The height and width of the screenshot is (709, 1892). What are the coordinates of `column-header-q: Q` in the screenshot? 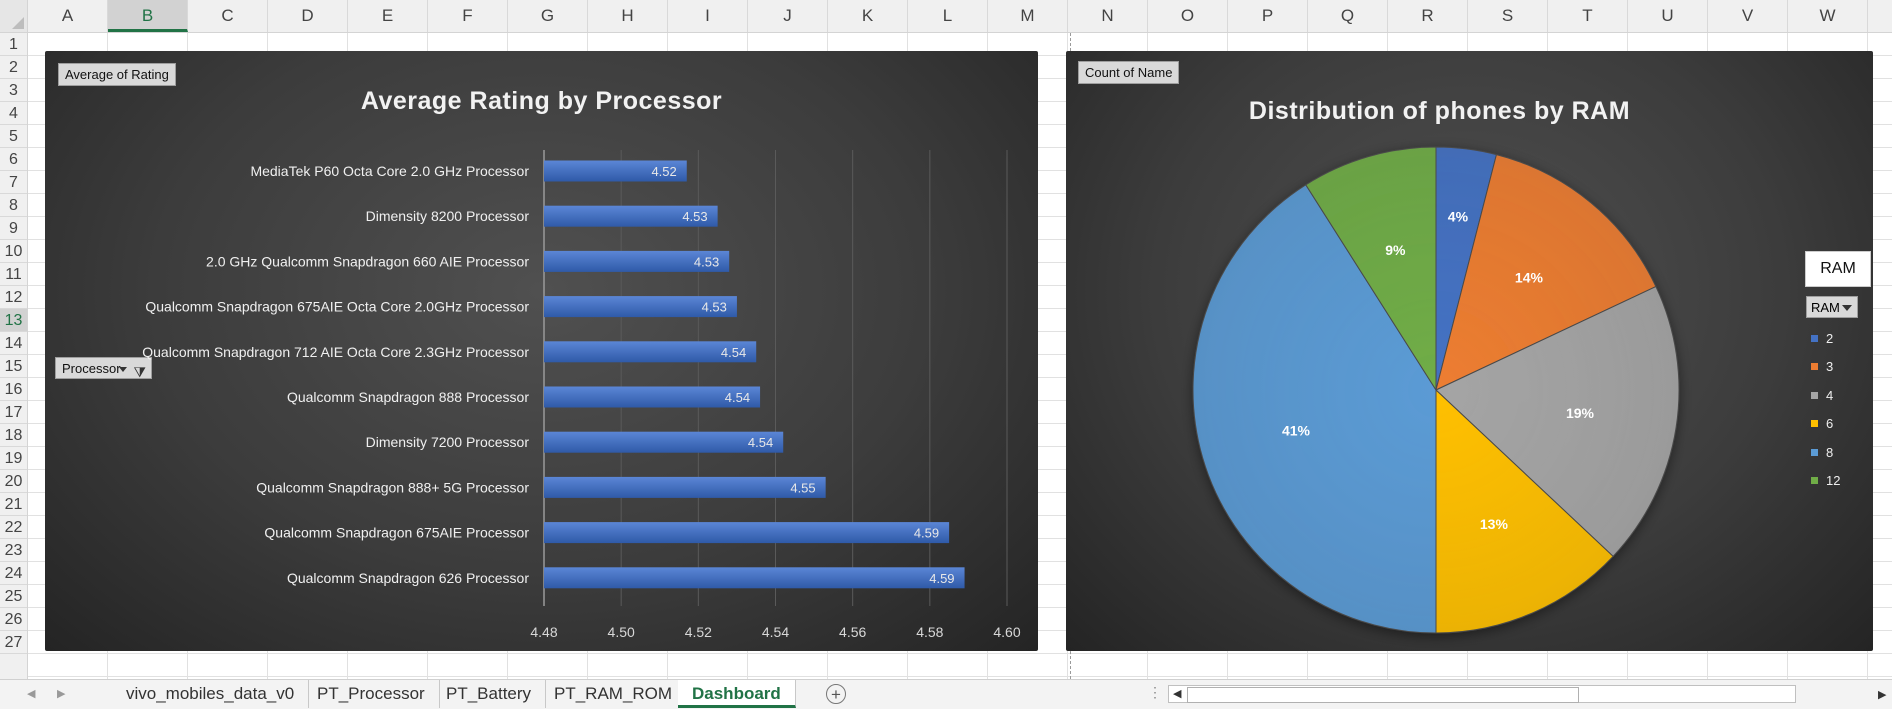 It's located at (1348, 16).